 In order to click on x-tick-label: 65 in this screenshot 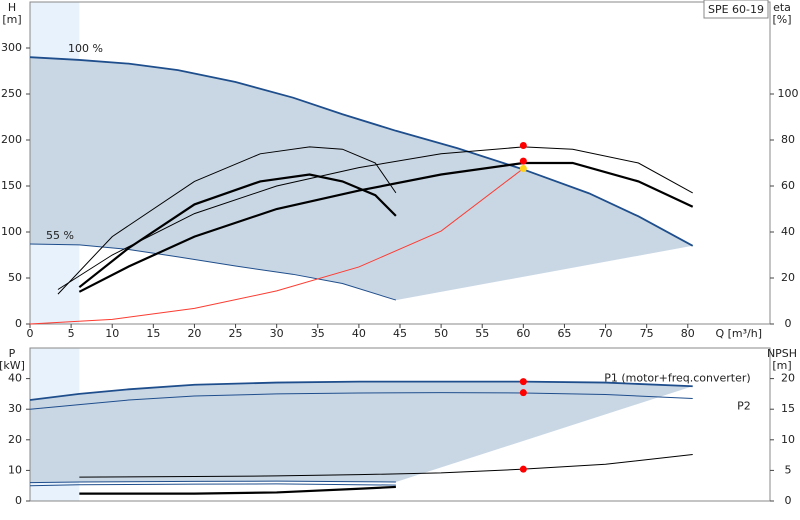, I will do `click(564, 333)`.